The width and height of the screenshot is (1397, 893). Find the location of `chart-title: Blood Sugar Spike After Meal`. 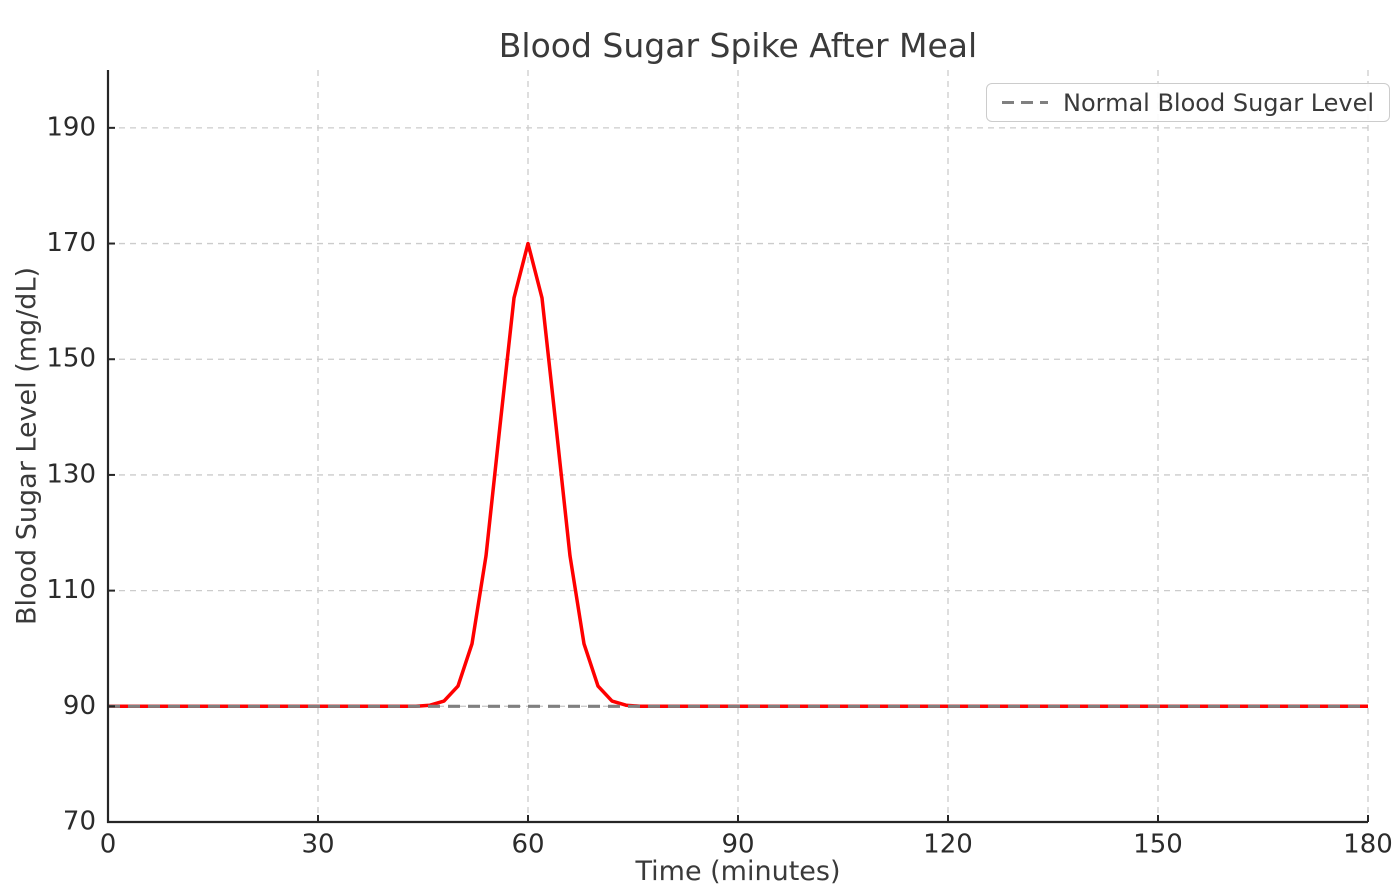

chart-title: Blood Sugar Spike After Meal is located at coordinates (738, 45).